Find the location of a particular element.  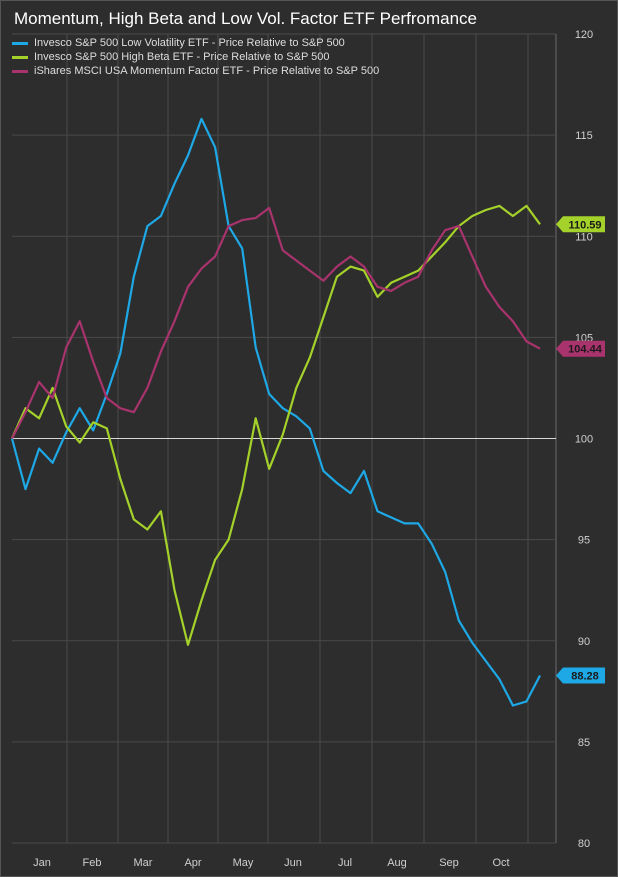

y-tick-label: 90 is located at coordinates (584, 642).